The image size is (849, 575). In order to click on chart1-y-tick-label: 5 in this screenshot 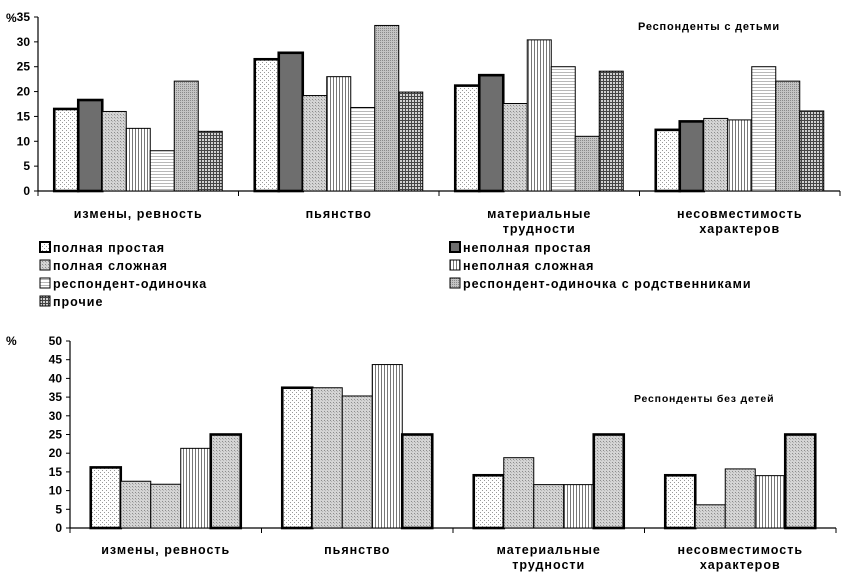, I will do `click(26, 166)`.